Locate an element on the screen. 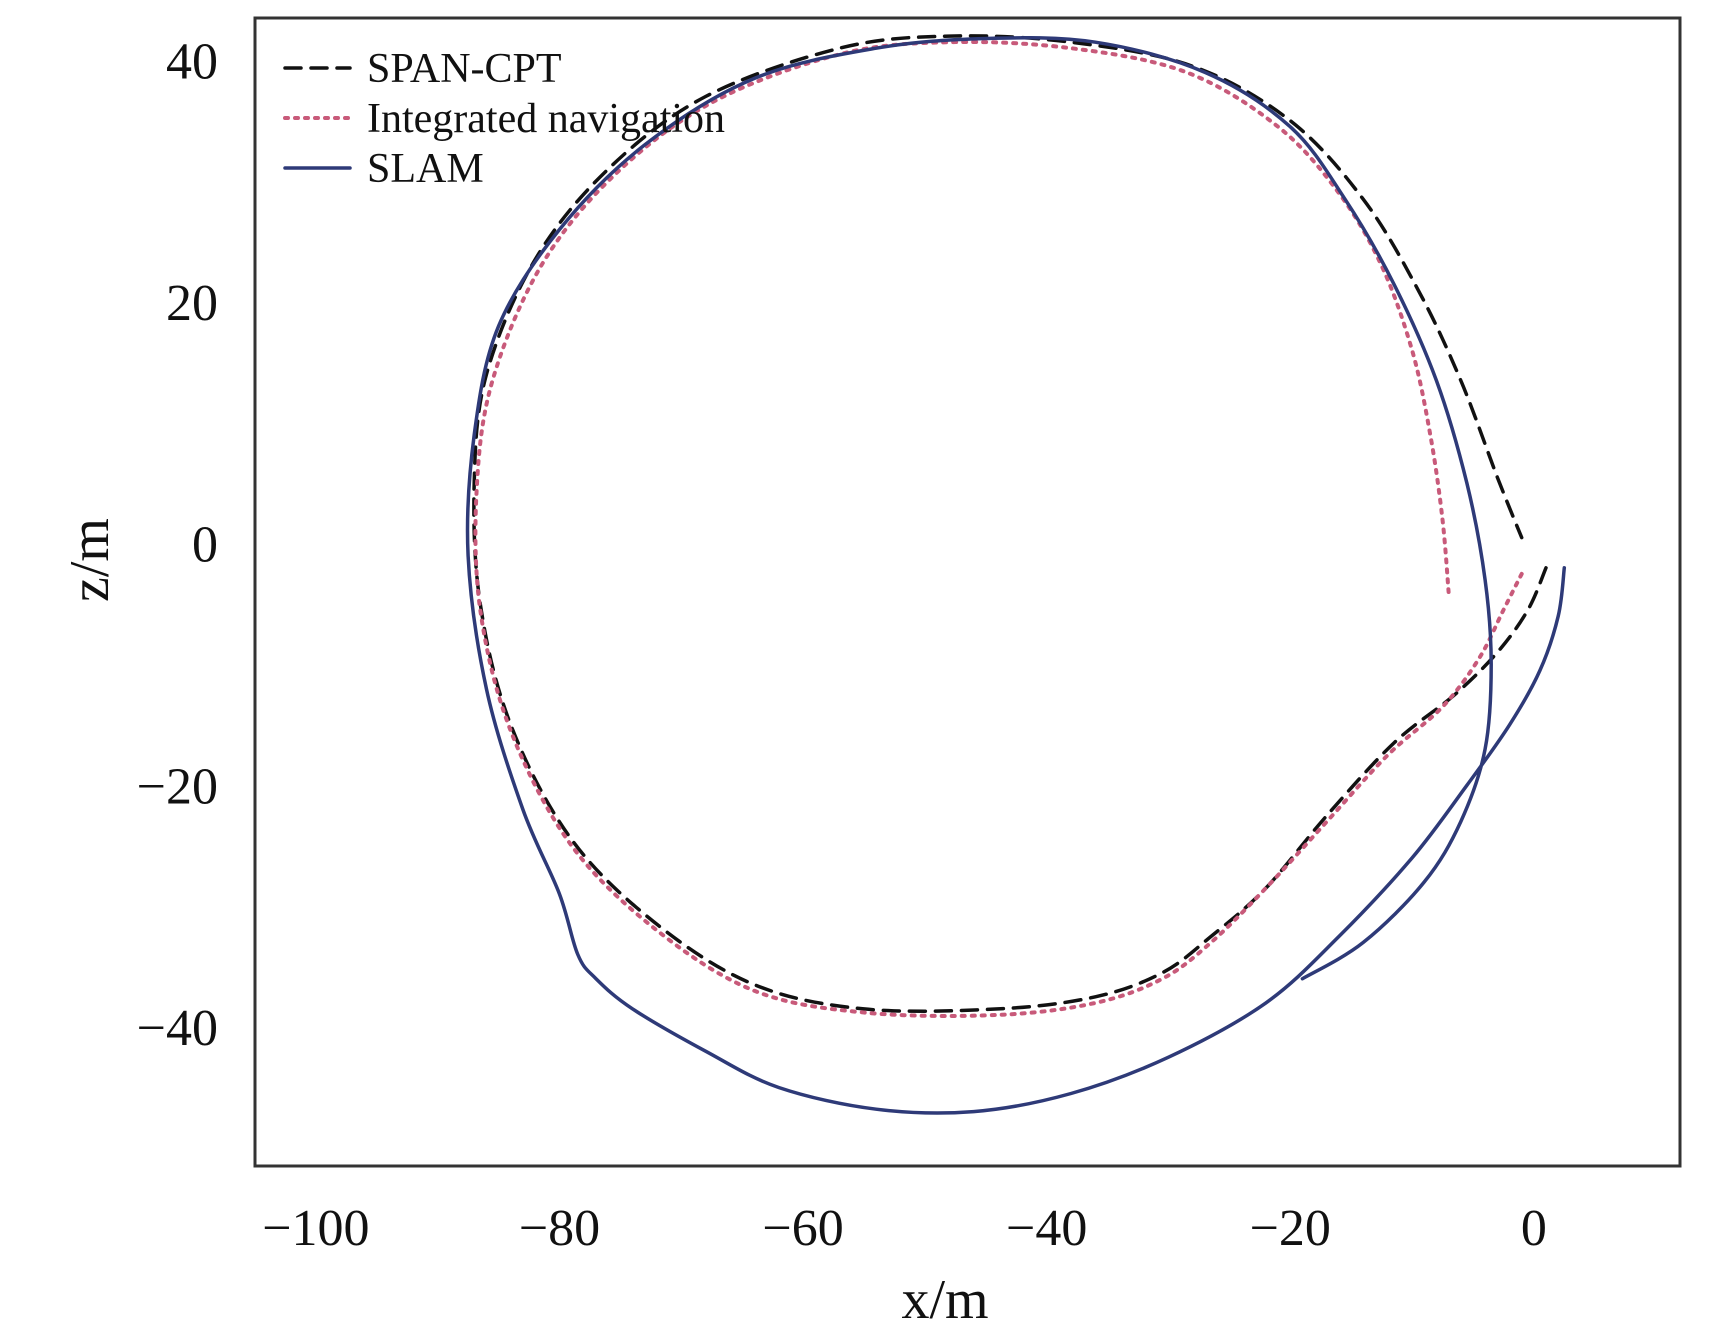 Image resolution: width=1716 pixels, height=1330 pixels. x-tick-label: −60 is located at coordinates (802, 1228).